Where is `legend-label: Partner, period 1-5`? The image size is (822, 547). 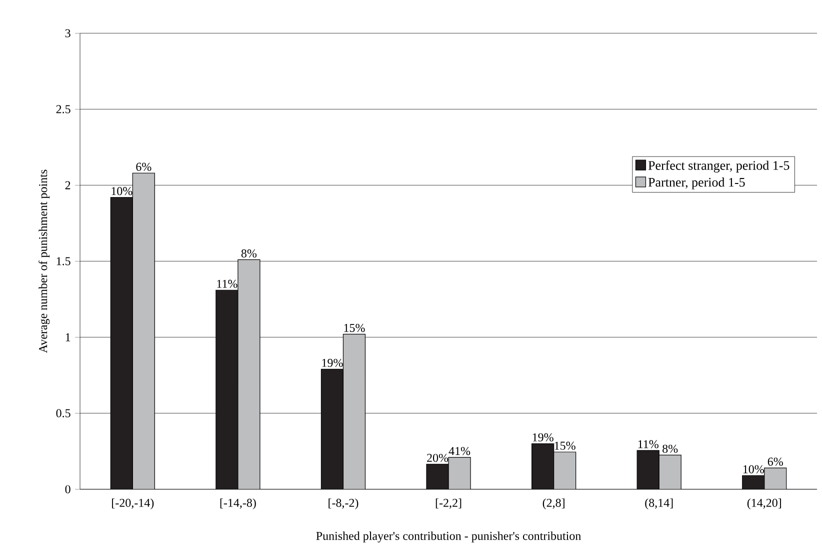 legend-label: Partner, period 1-5 is located at coordinates (696, 184).